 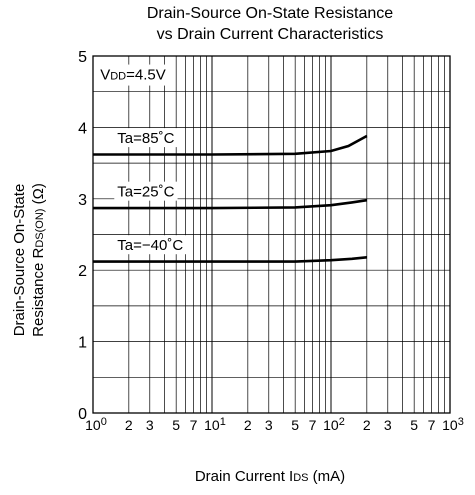 I want to click on condition-label: VDD=4.5V, so click(x=133, y=75).